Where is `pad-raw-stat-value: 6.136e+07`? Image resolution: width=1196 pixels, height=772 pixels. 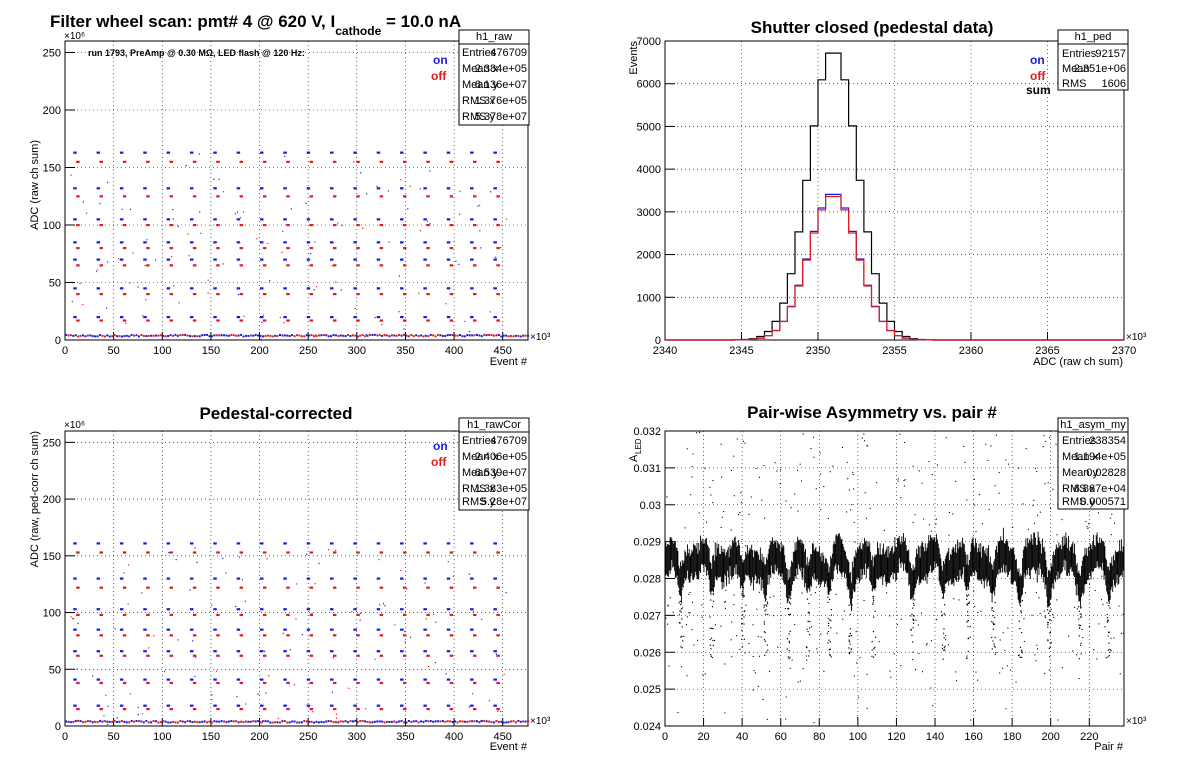 pad-raw-stat-value: 6.136e+07 is located at coordinates (501, 85).